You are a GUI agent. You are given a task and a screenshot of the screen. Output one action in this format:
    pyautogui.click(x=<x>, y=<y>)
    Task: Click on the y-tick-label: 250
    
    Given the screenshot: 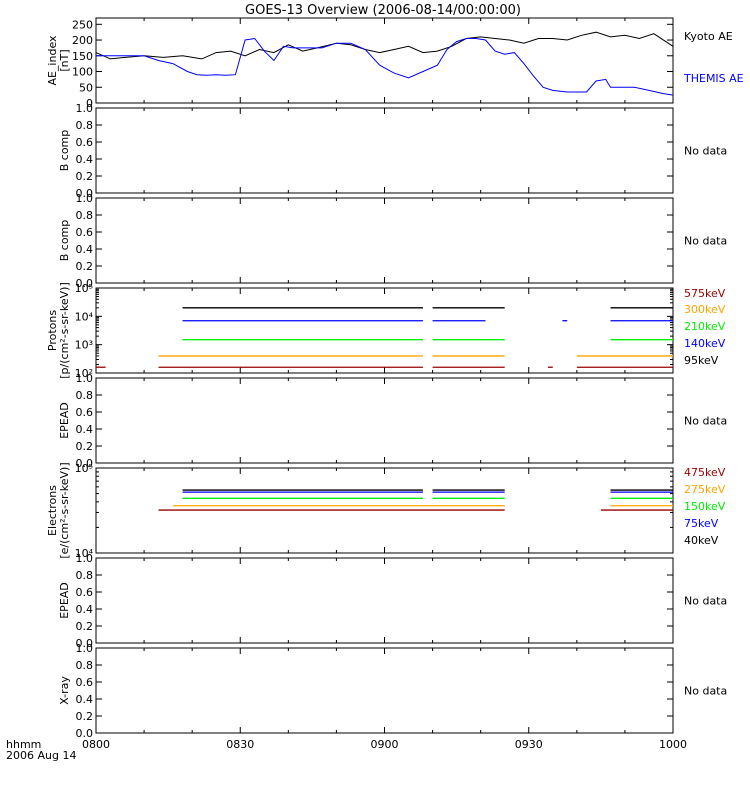 What is the action you would take?
    pyautogui.click(x=82, y=24)
    